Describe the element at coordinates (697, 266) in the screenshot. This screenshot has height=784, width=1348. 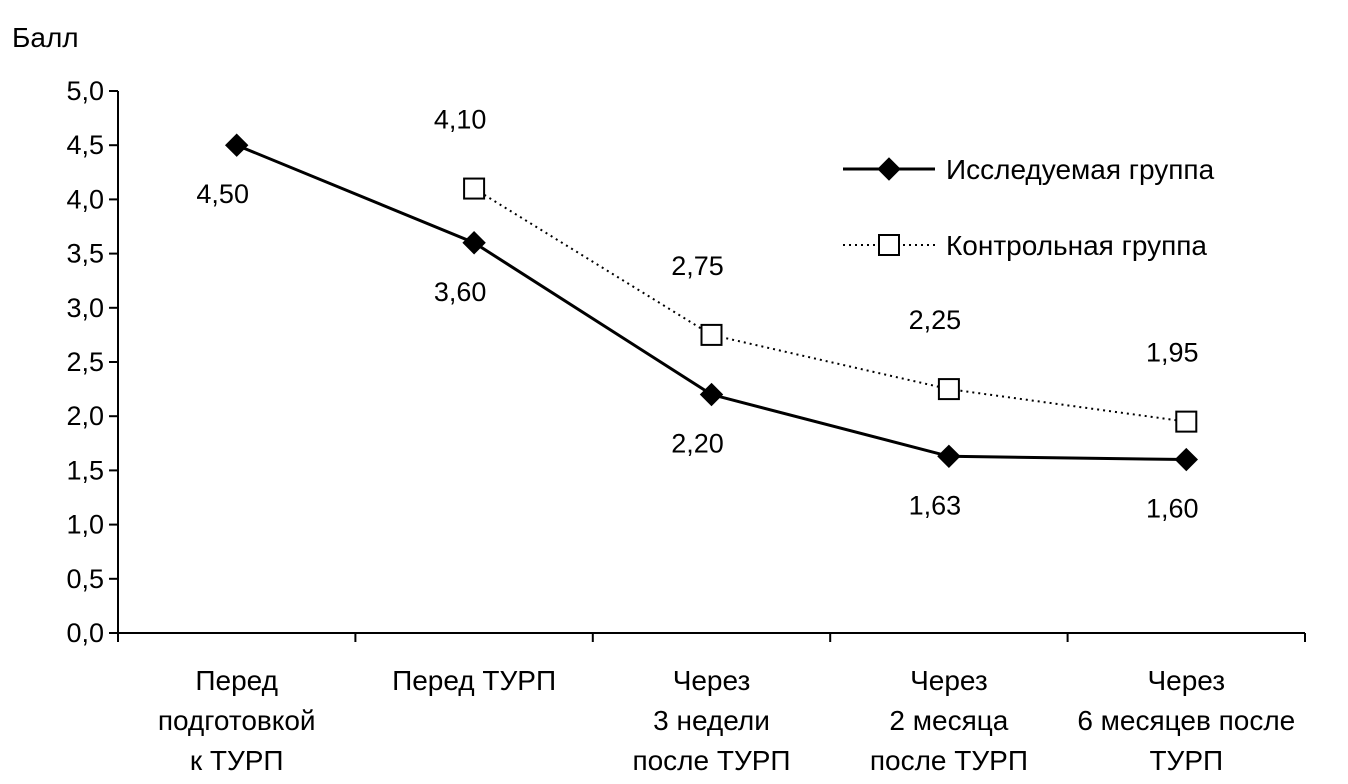
I see `data-label: 2,75` at that location.